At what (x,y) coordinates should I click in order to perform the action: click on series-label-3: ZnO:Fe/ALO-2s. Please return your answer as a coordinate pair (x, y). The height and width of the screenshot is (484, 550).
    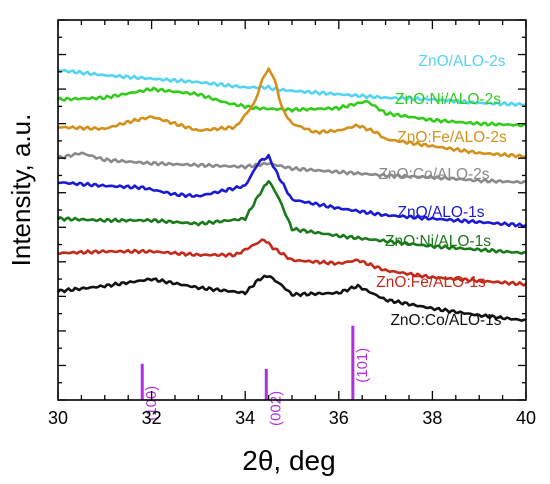
    Looking at the image, I should click on (452, 137).